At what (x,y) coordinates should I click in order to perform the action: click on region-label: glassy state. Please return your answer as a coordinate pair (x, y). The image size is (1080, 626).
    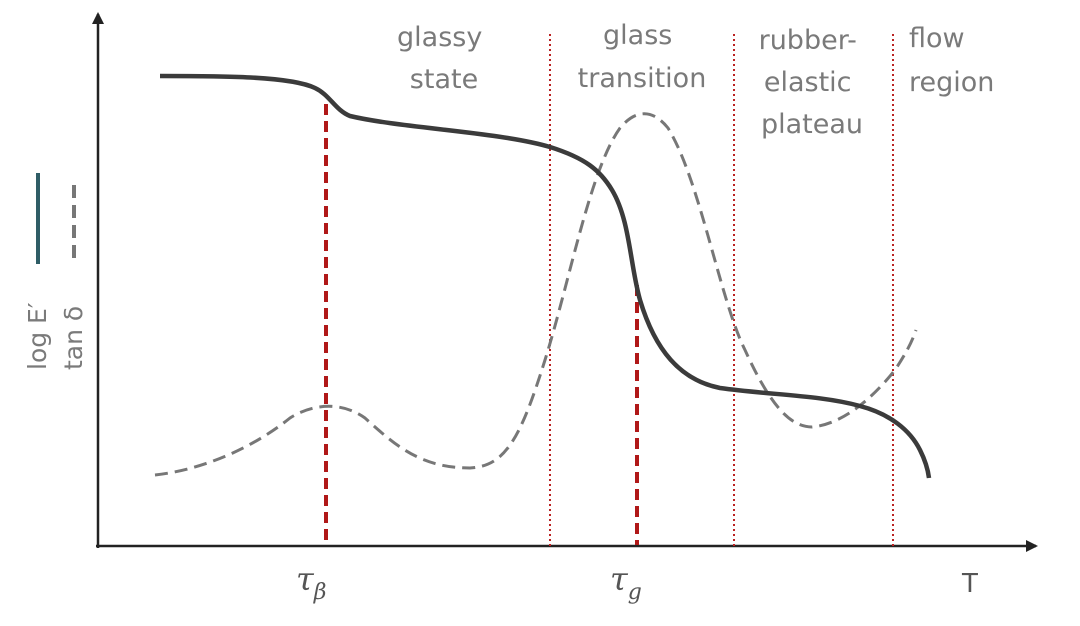
    Looking at the image, I should click on (444, 58).